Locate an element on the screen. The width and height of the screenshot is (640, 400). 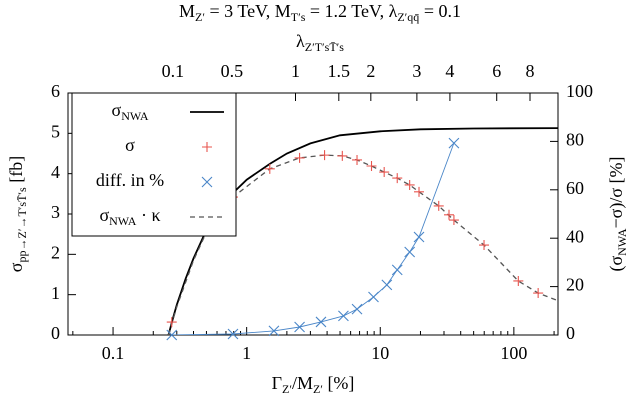
chart-title-part: Z′qq̄ is located at coordinates (408, 17).